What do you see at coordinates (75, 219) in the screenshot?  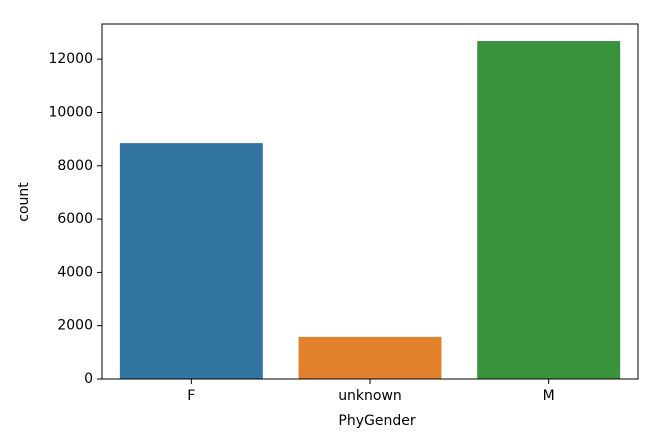 I see `y-tick-label: 6000` at bounding box center [75, 219].